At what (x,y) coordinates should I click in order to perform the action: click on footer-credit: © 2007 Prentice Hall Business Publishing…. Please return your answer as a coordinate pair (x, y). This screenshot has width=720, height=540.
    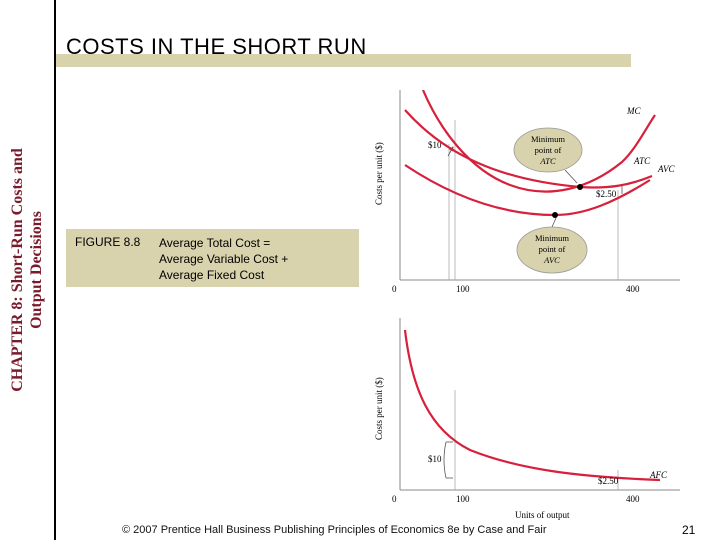
    Looking at the image, I should click on (334, 530).